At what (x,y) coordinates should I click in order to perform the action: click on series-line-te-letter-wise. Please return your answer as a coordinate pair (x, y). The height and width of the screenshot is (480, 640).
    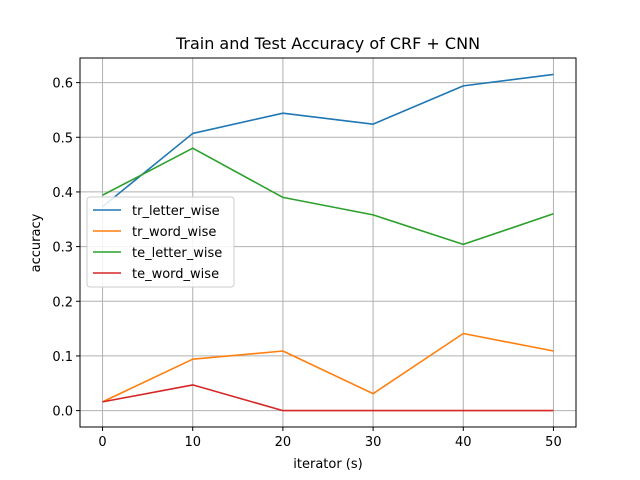
    Looking at the image, I should click on (328, 196).